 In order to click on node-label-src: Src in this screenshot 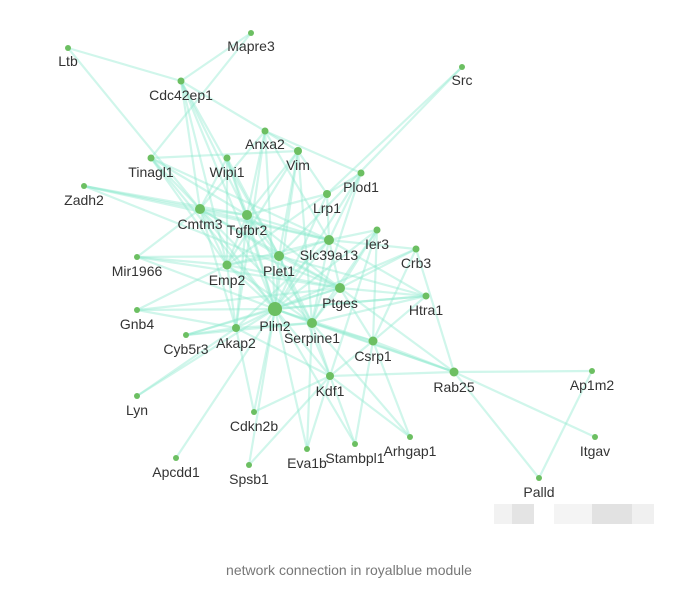, I will do `click(462, 80)`.